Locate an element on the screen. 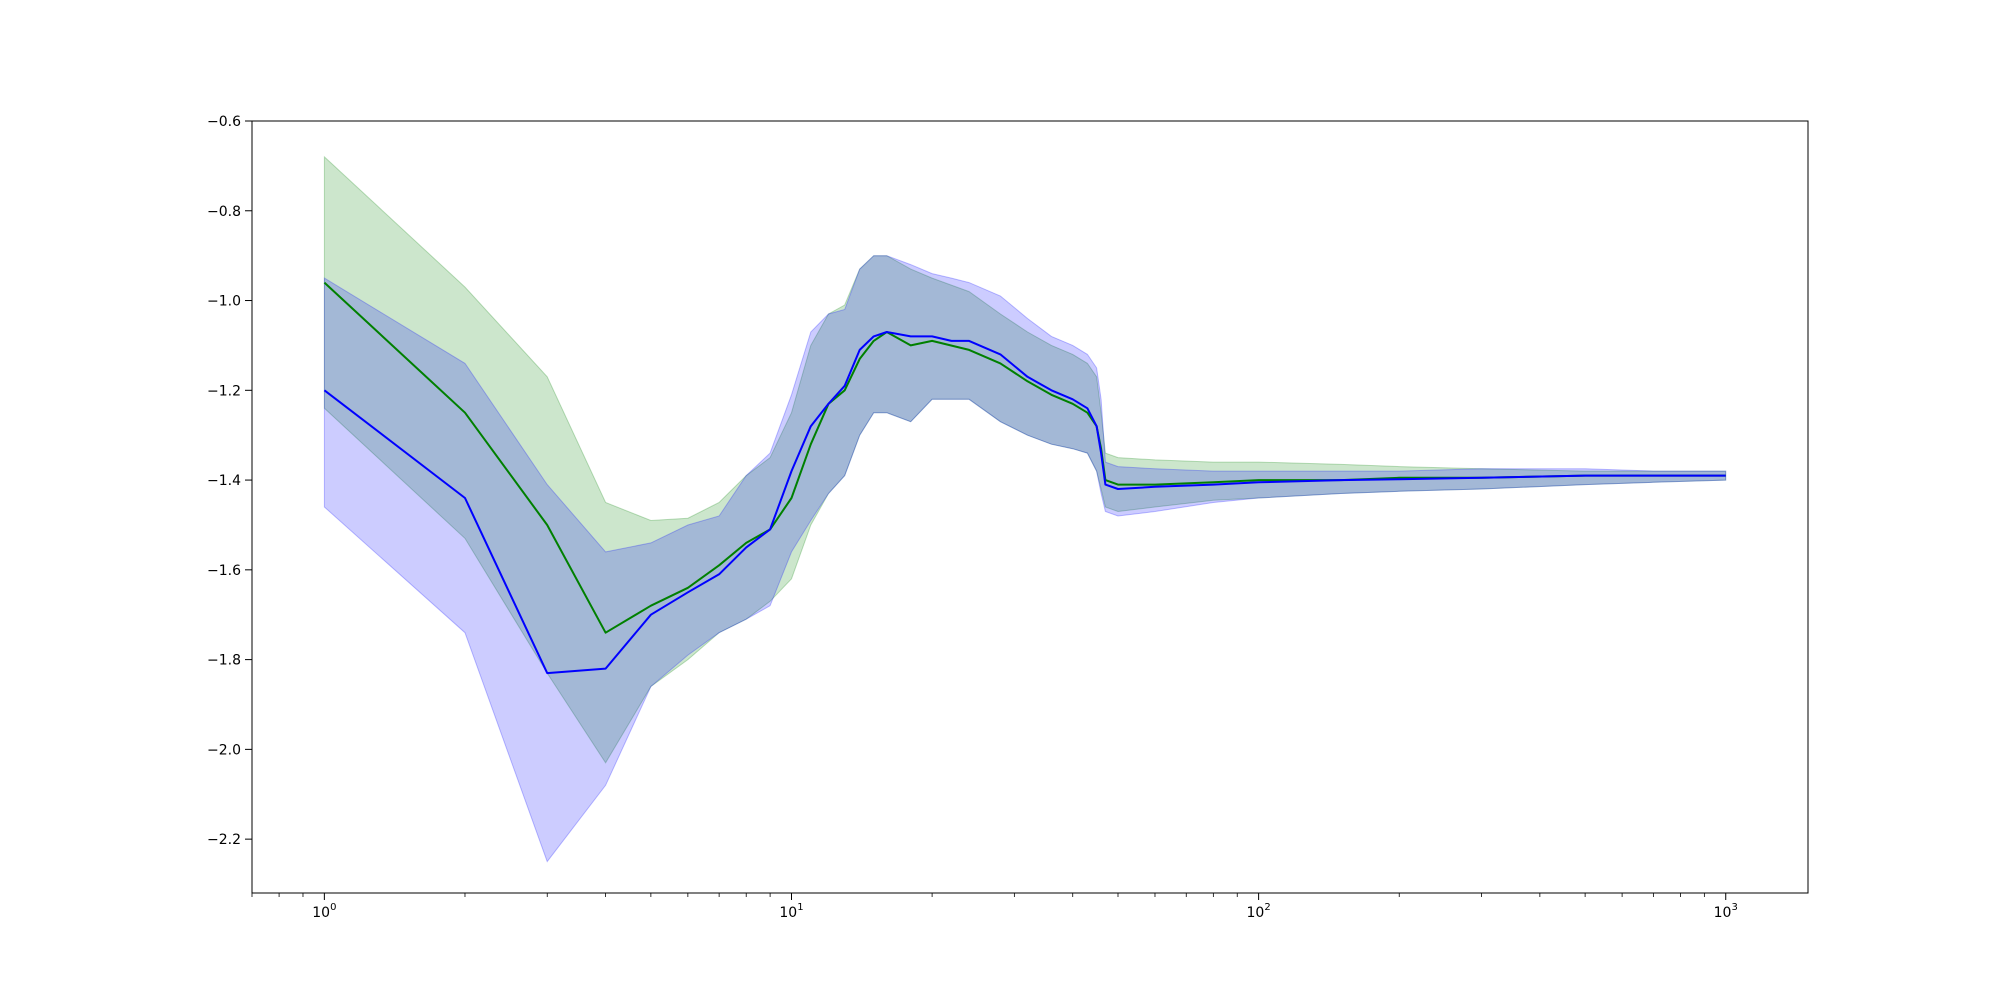 This screenshot has width=2000, height=1000. y-tick-label: −1.4 is located at coordinates (224, 481).